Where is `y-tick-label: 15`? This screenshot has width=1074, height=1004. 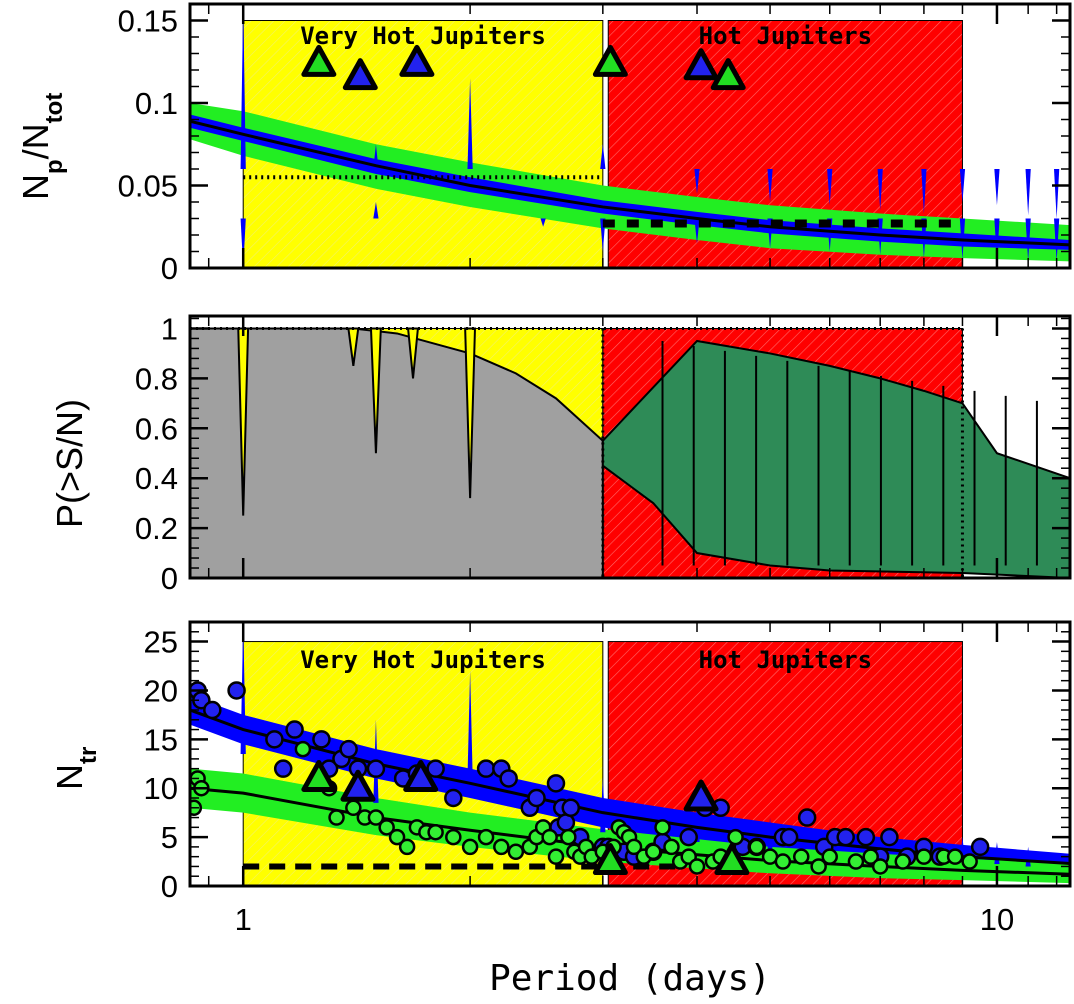 y-tick-label: 15 is located at coordinates (161, 739).